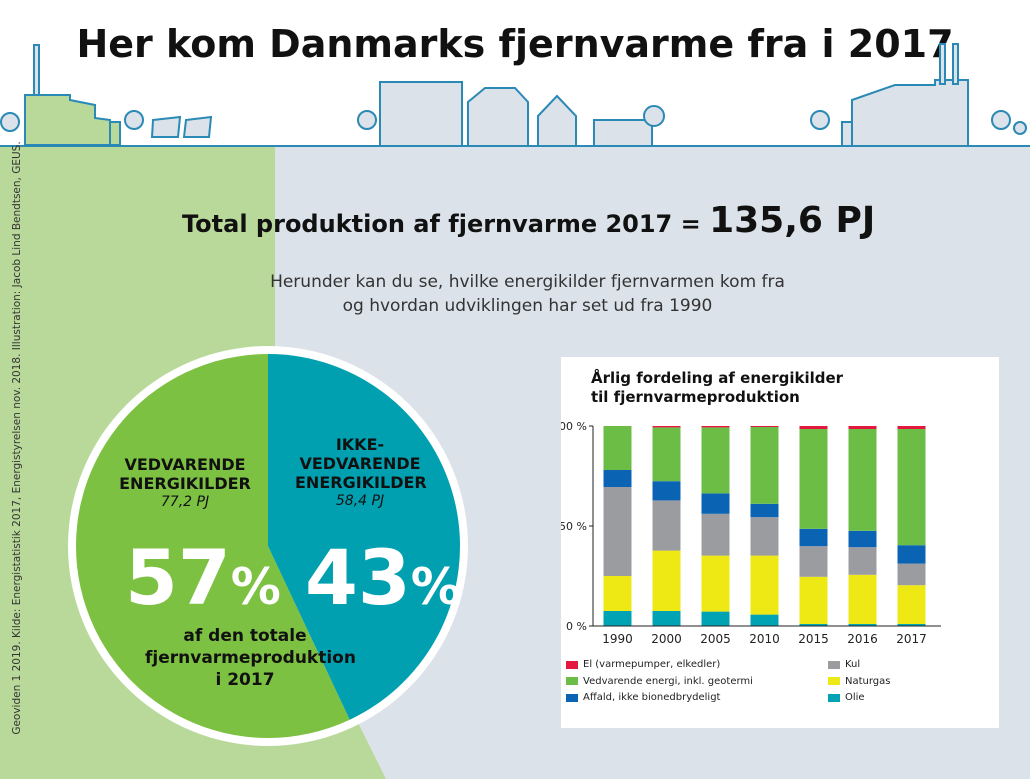  Describe the element at coordinates (576, 626) in the screenshot. I see `y-tick-label: 0 %` at that location.